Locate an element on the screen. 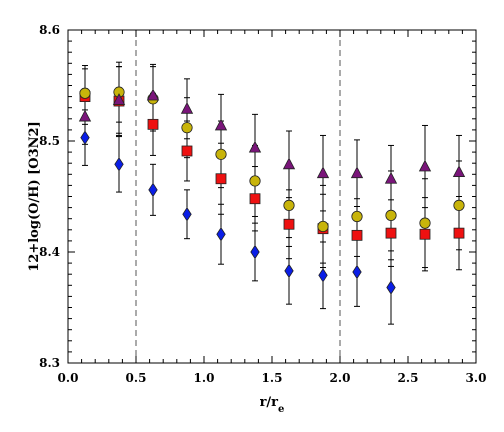  x-tick-label: 0.0 is located at coordinates (68, 378).